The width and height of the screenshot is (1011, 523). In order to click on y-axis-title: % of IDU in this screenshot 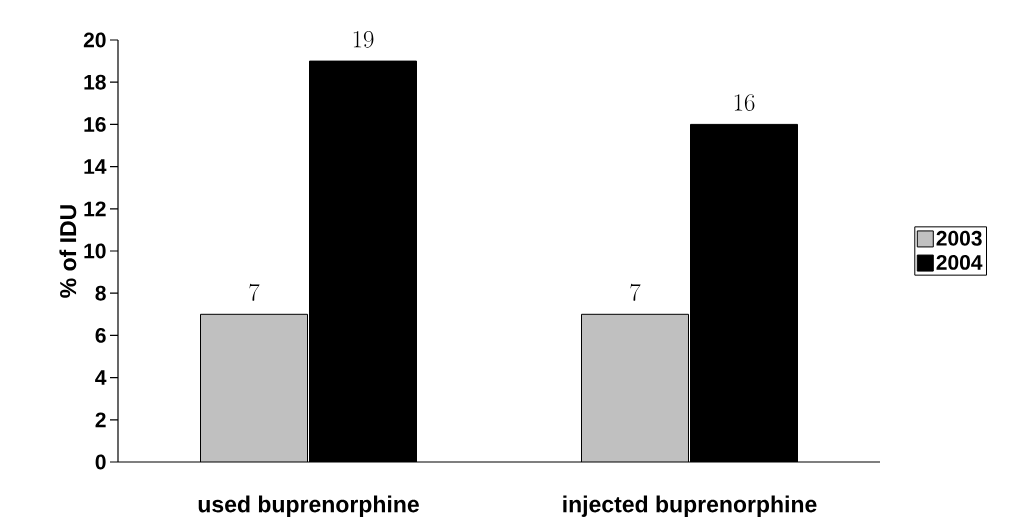, I will do `click(68, 251)`.